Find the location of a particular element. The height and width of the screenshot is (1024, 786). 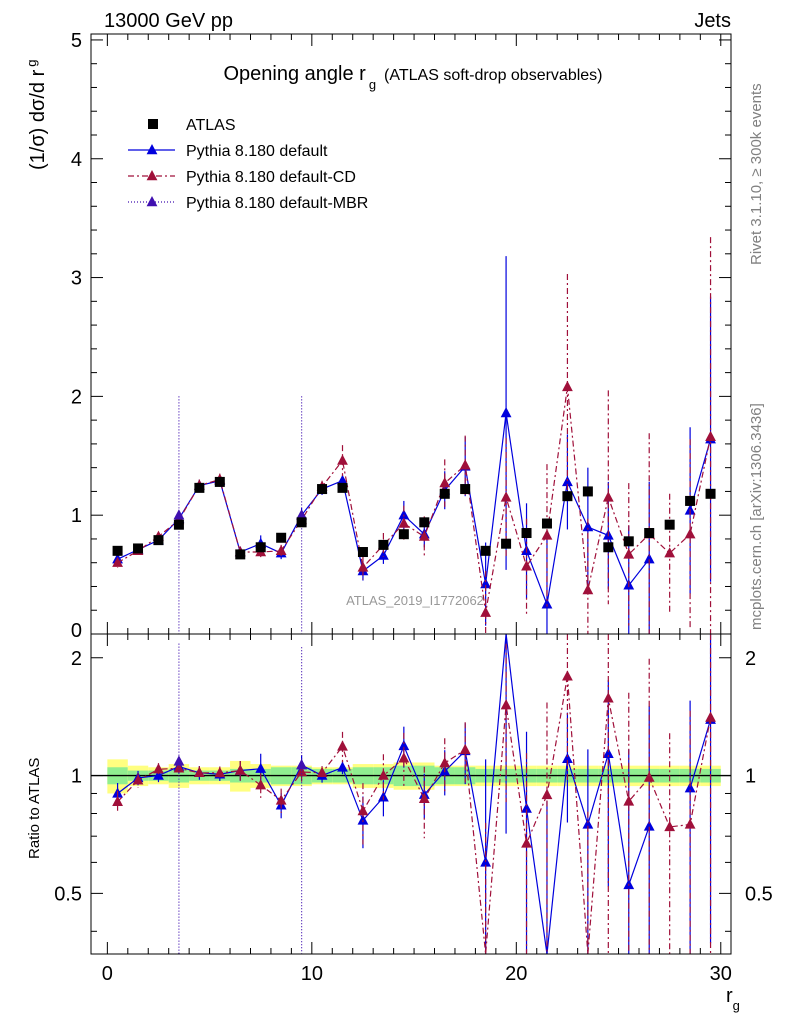

y-tick-label: 1 is located at coordinates (76, 516).